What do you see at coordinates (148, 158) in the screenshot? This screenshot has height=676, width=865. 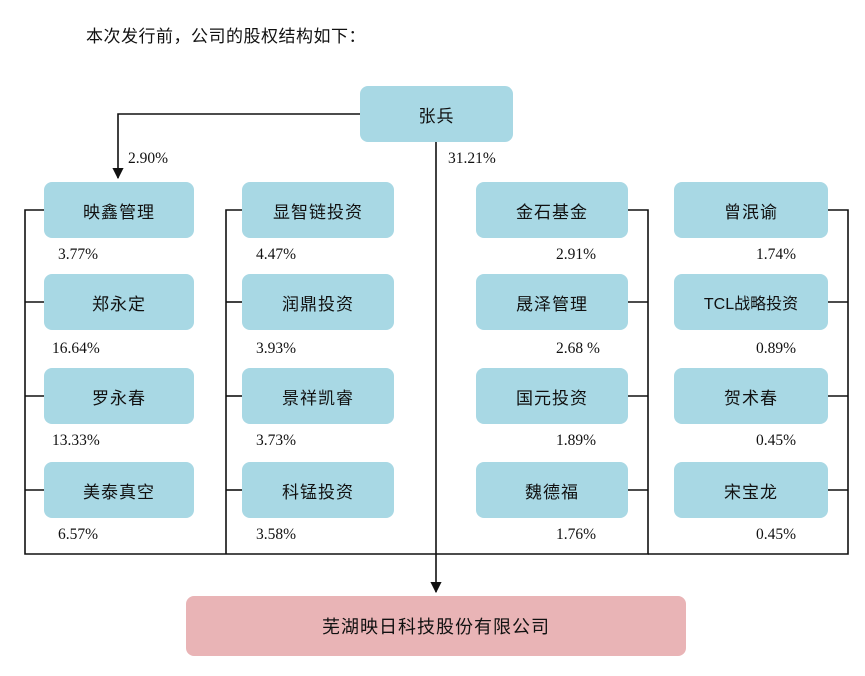 I see `controller-yingxin-pct: 2.90%` at bounding box center [148, 158].